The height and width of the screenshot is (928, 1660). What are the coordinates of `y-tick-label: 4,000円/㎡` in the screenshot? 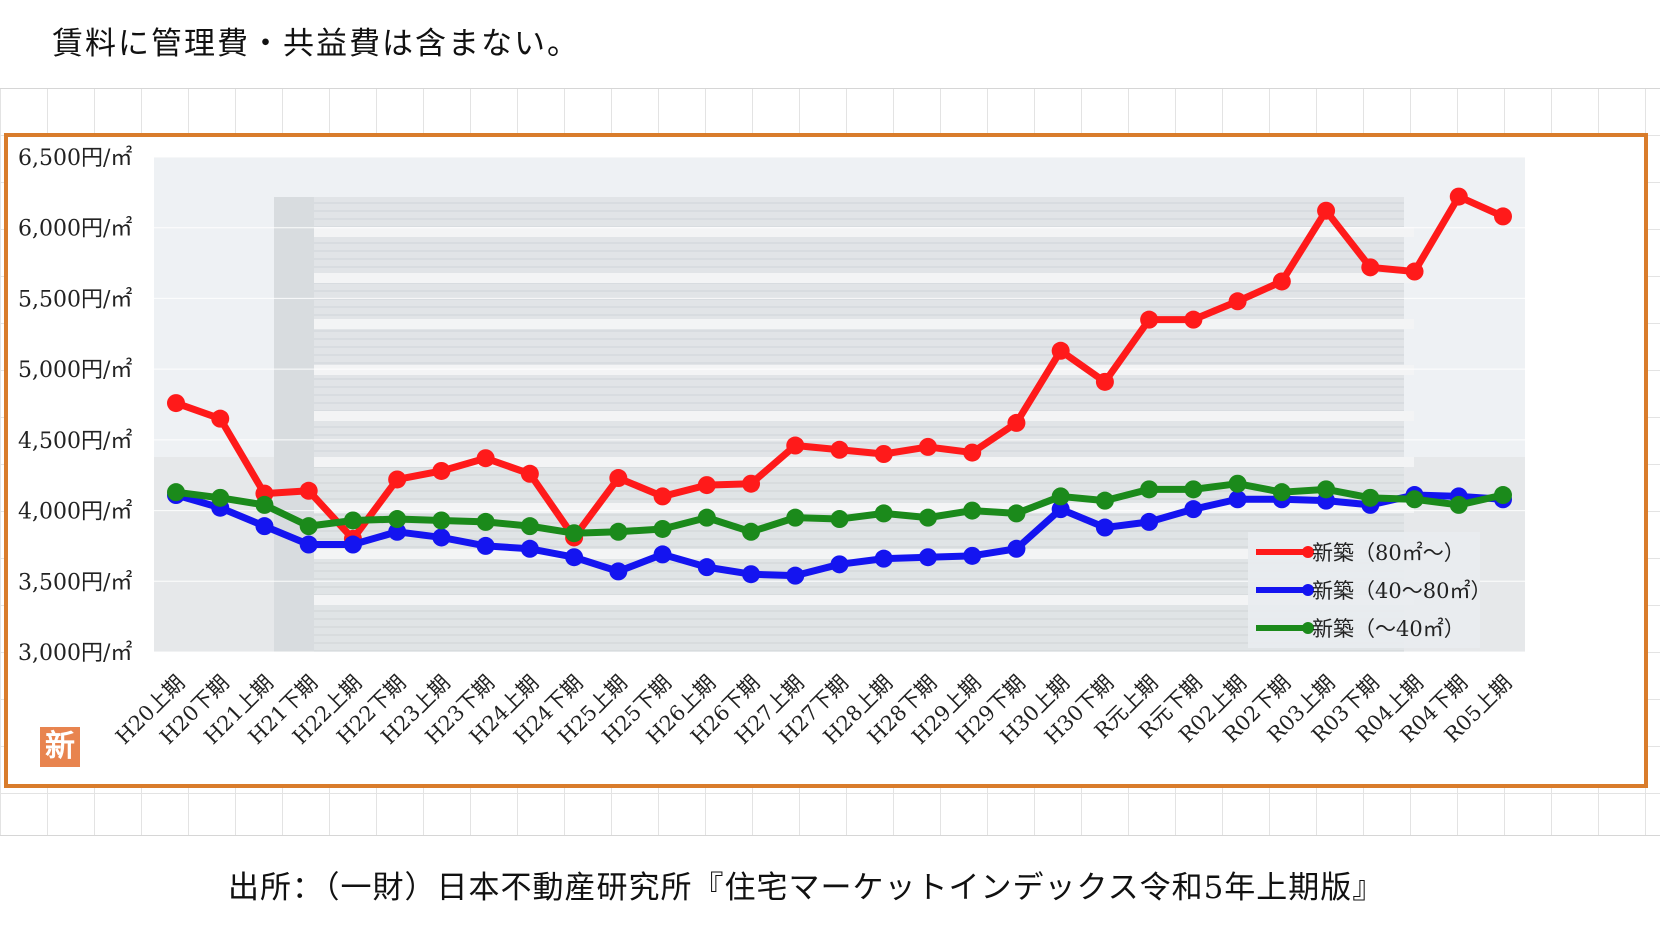 It's located at (75, 512).